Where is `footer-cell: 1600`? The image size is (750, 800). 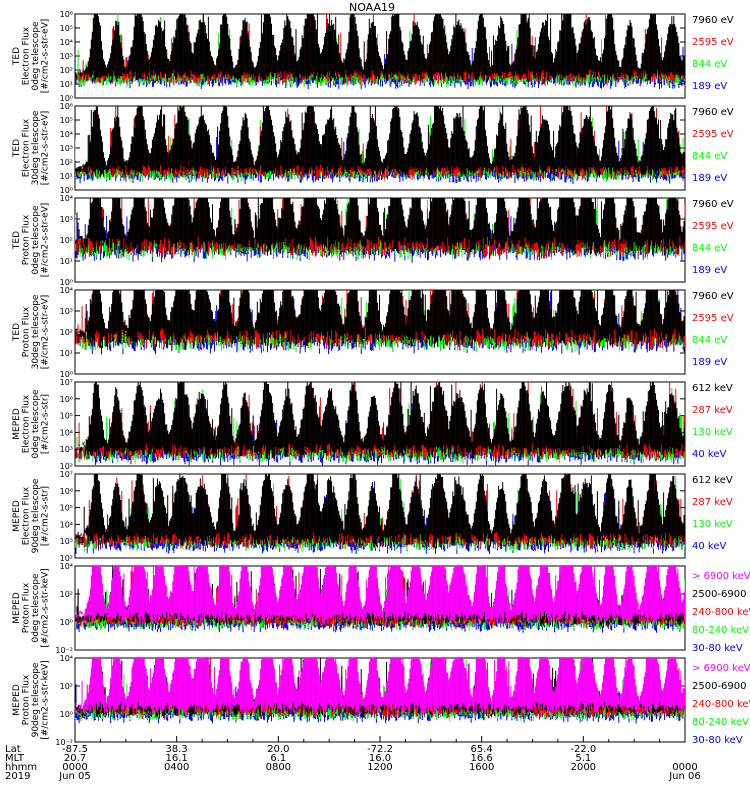 footer-cell: 1600 is located at coordinates (481, 767).